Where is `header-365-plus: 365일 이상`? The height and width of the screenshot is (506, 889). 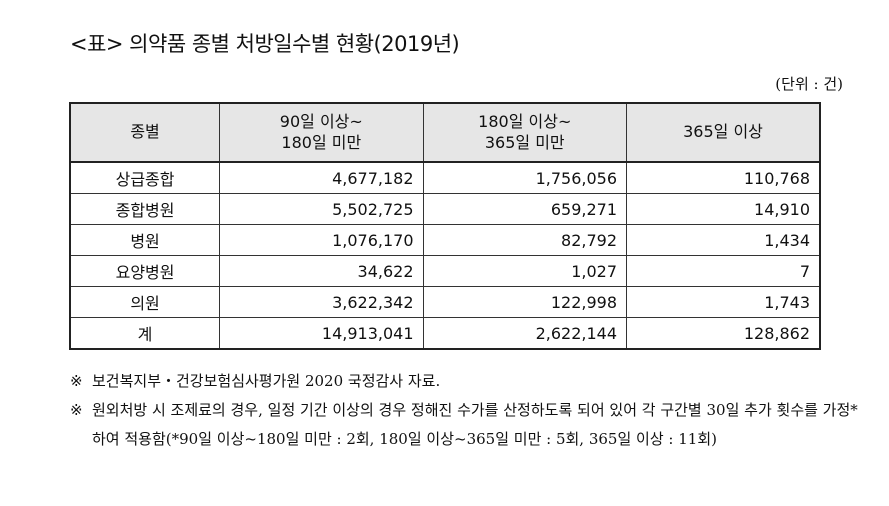
header-365-plus: 365일 이상 is located at coordinates (723, 132).